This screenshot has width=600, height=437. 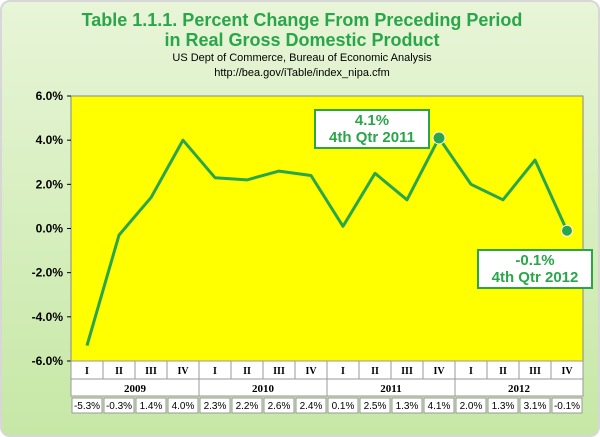 I want to click on annotation-latest-period: 4th Qtr 2012, so click(x=535, y=277).